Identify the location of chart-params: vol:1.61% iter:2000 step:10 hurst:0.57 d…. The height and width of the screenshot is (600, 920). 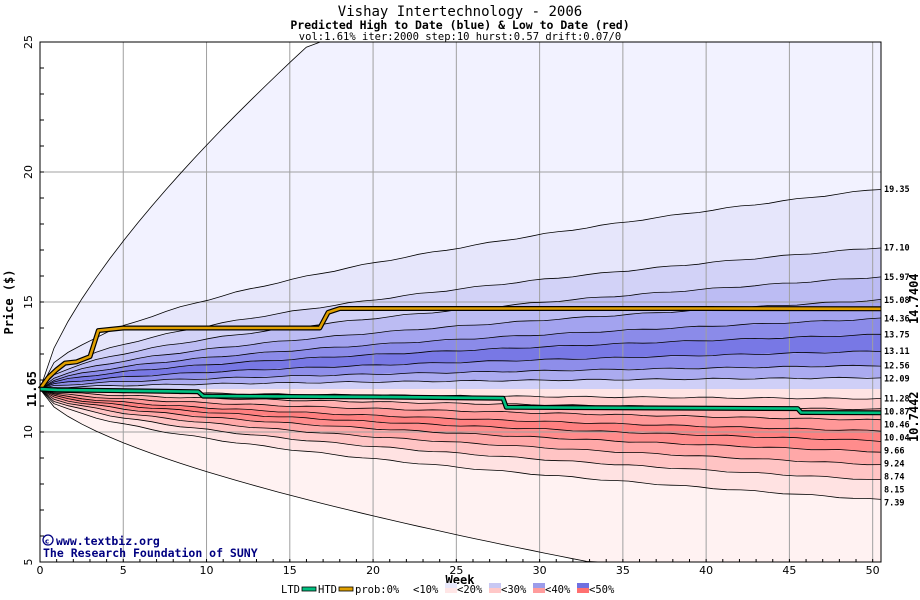
(460, 37).